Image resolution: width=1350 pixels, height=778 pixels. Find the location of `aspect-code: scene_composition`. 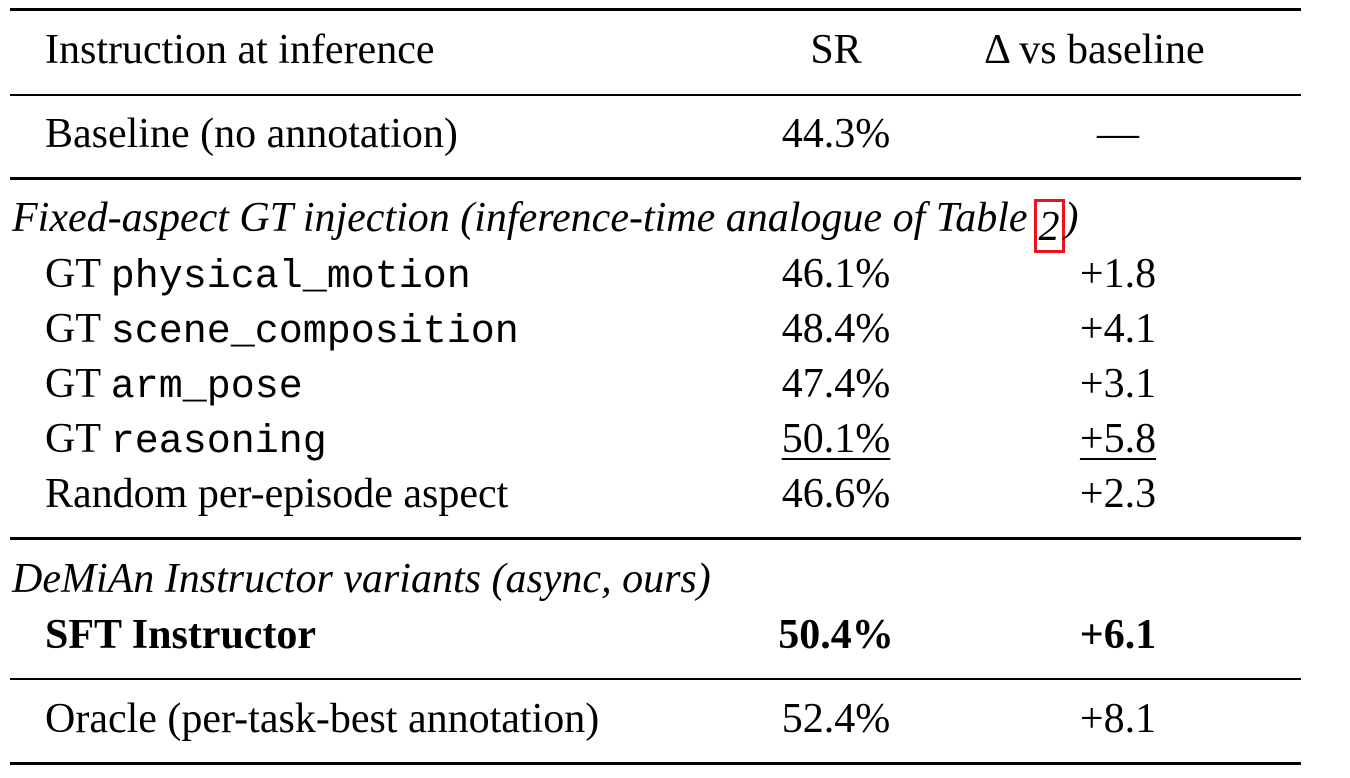

aspect-code: scene_composition is located at coordinates (314, 332).